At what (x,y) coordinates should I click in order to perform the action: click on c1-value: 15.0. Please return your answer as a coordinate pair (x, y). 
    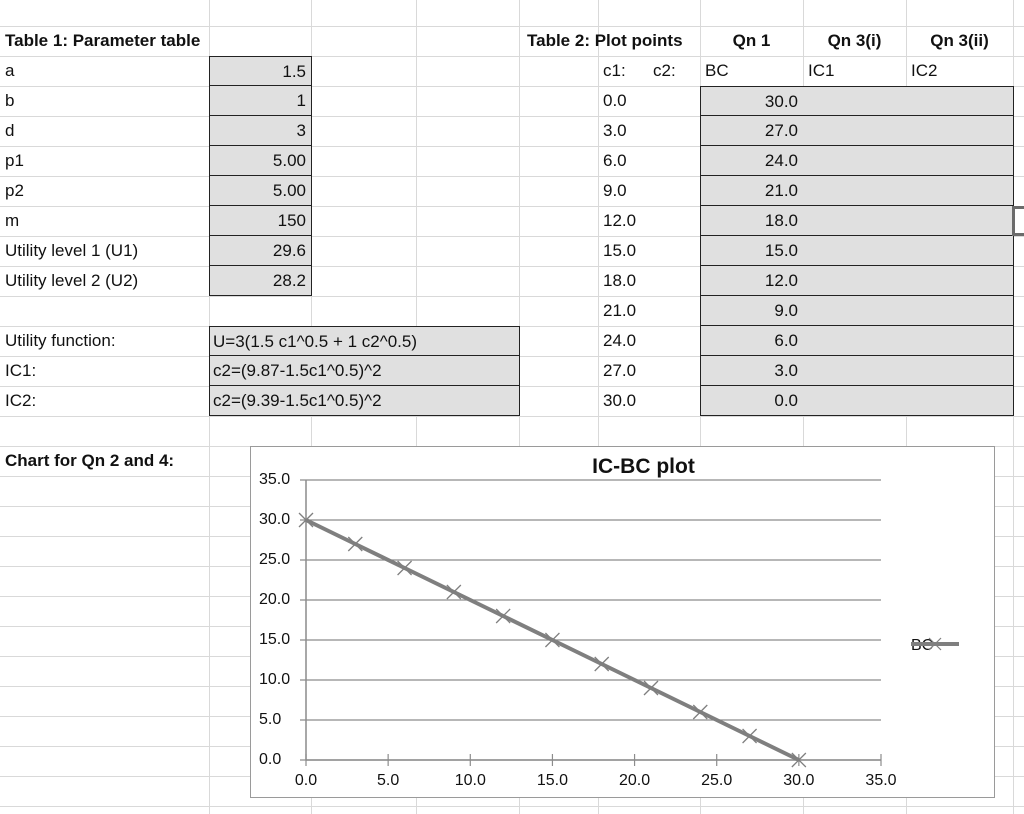
    Looking at the image, I should click on (620, 250).